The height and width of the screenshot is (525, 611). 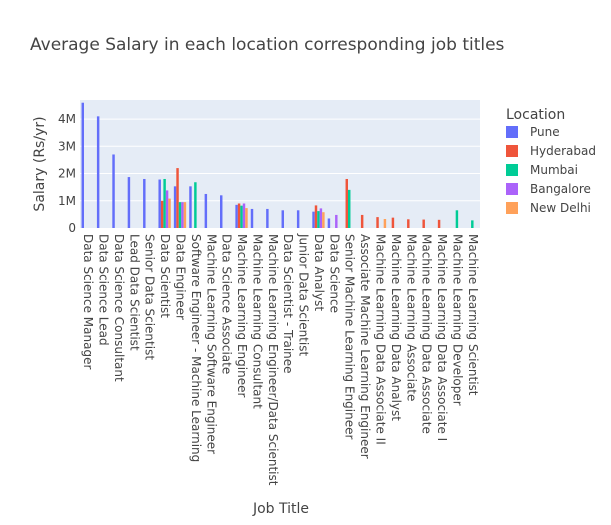 What do you see at coordinates (365, 346) in the screenshot?
I see `x-tick-label: Associate Machine Learning Engineer` at bounding box center [365, 346].